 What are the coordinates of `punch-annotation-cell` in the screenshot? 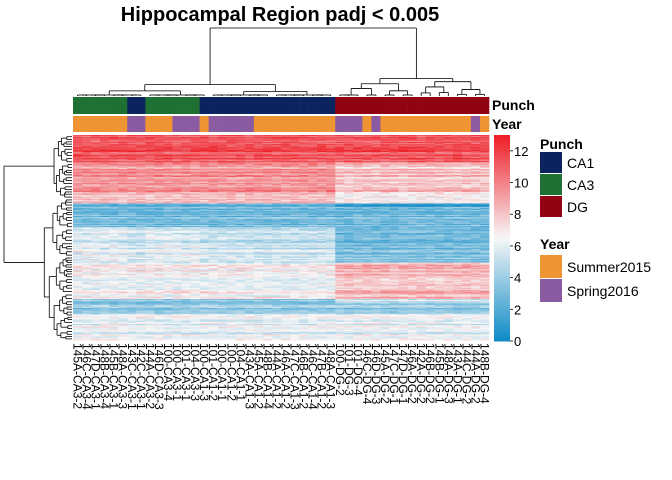 It's located at (150, 105).